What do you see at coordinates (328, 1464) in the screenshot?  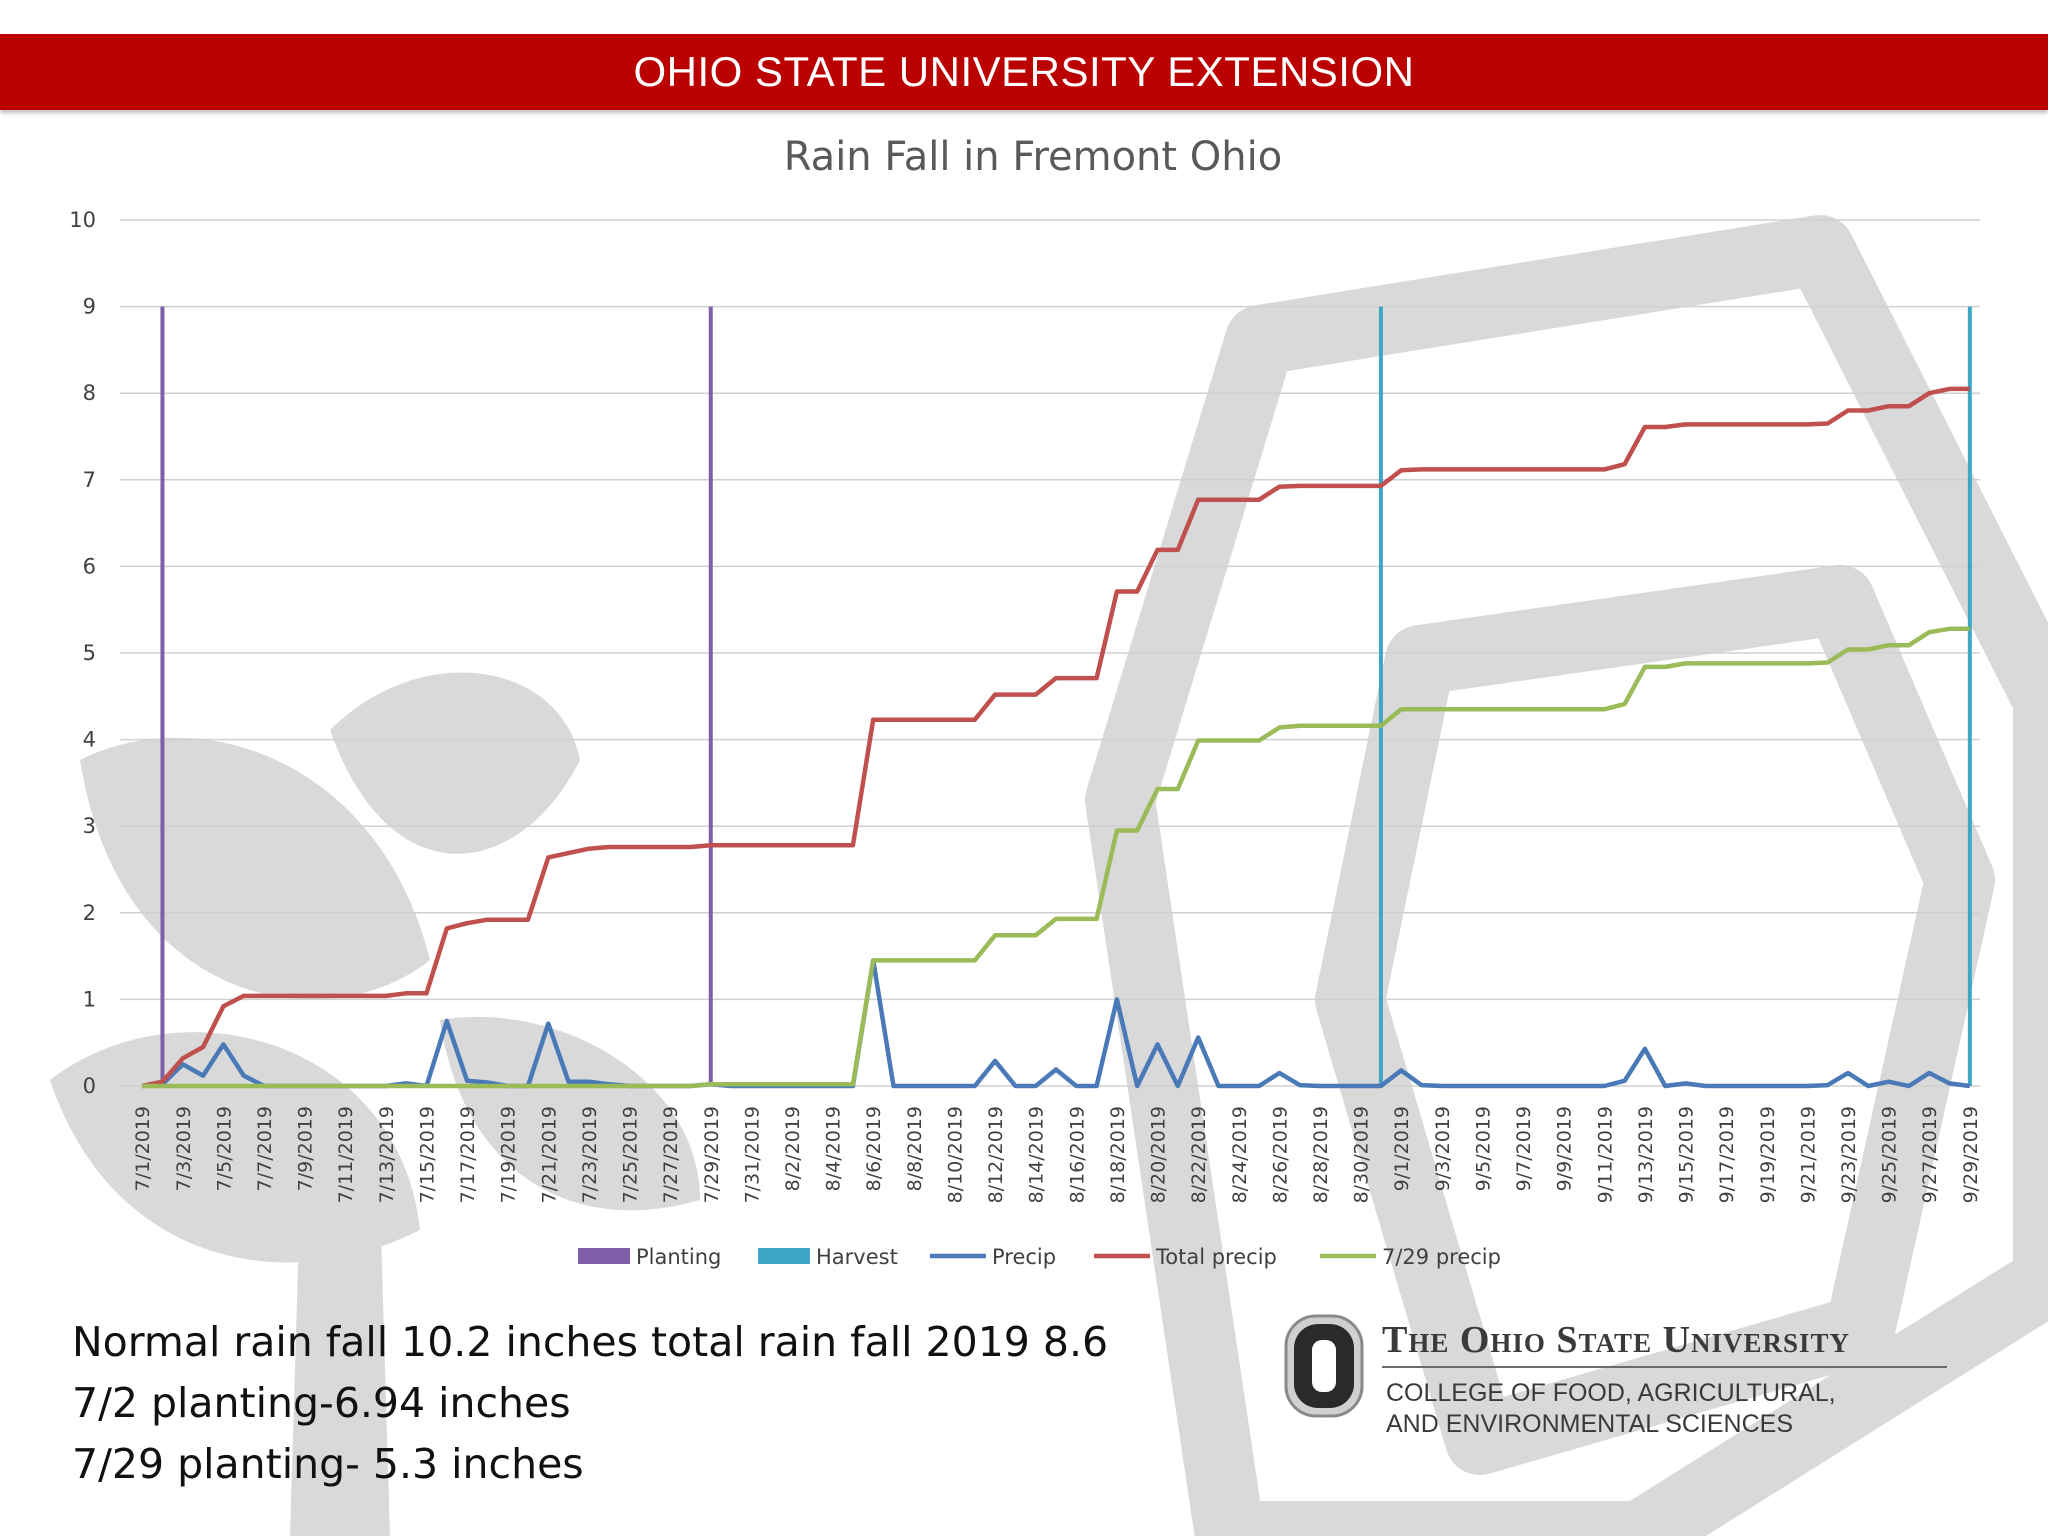 I see `note-line-planting-729: 7/29 planting- 5.3 inches` at bounding box center [328, 1464].